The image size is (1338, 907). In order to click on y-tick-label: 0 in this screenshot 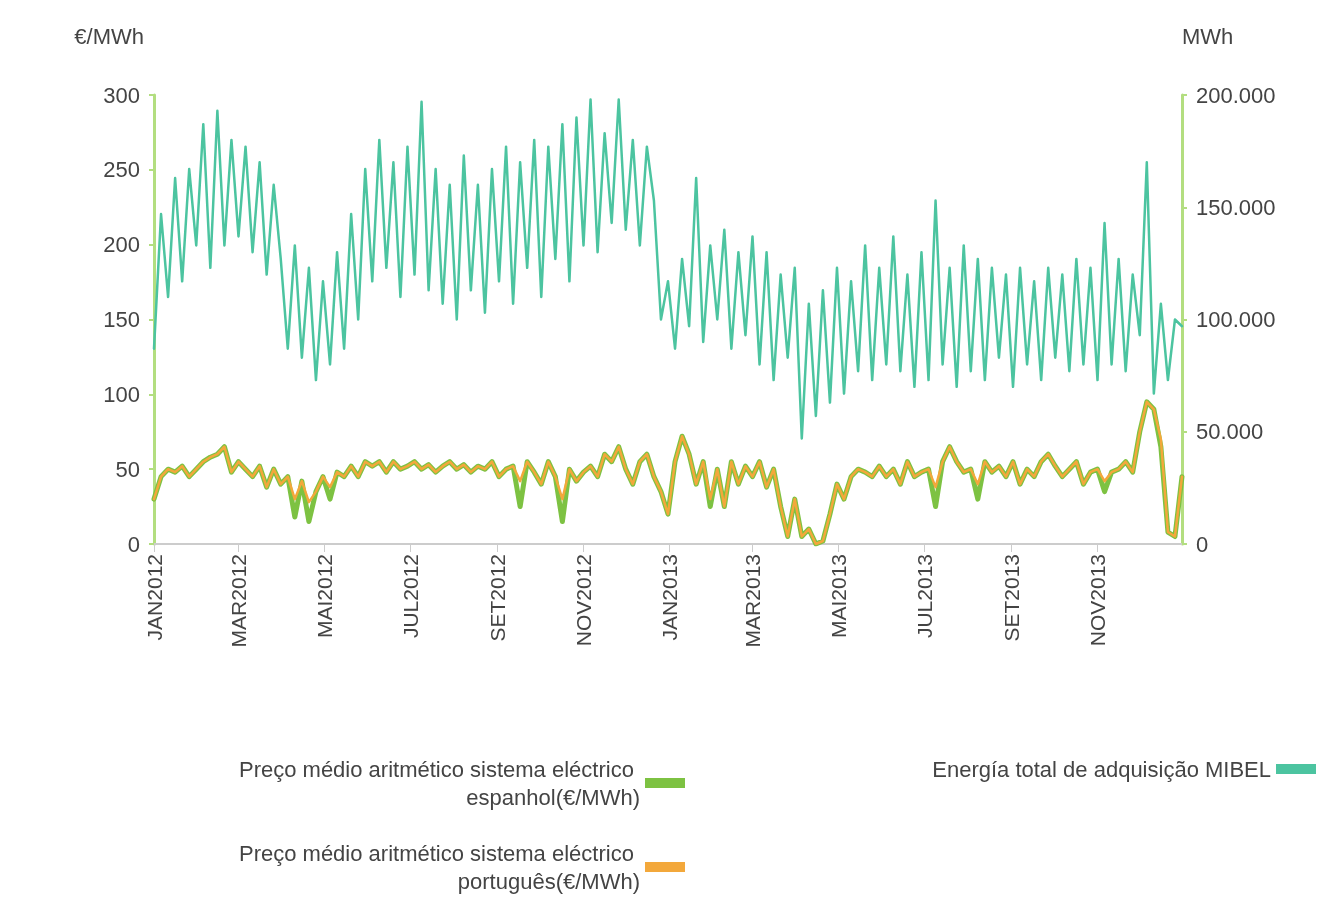, I will do `click(133, 544)`.